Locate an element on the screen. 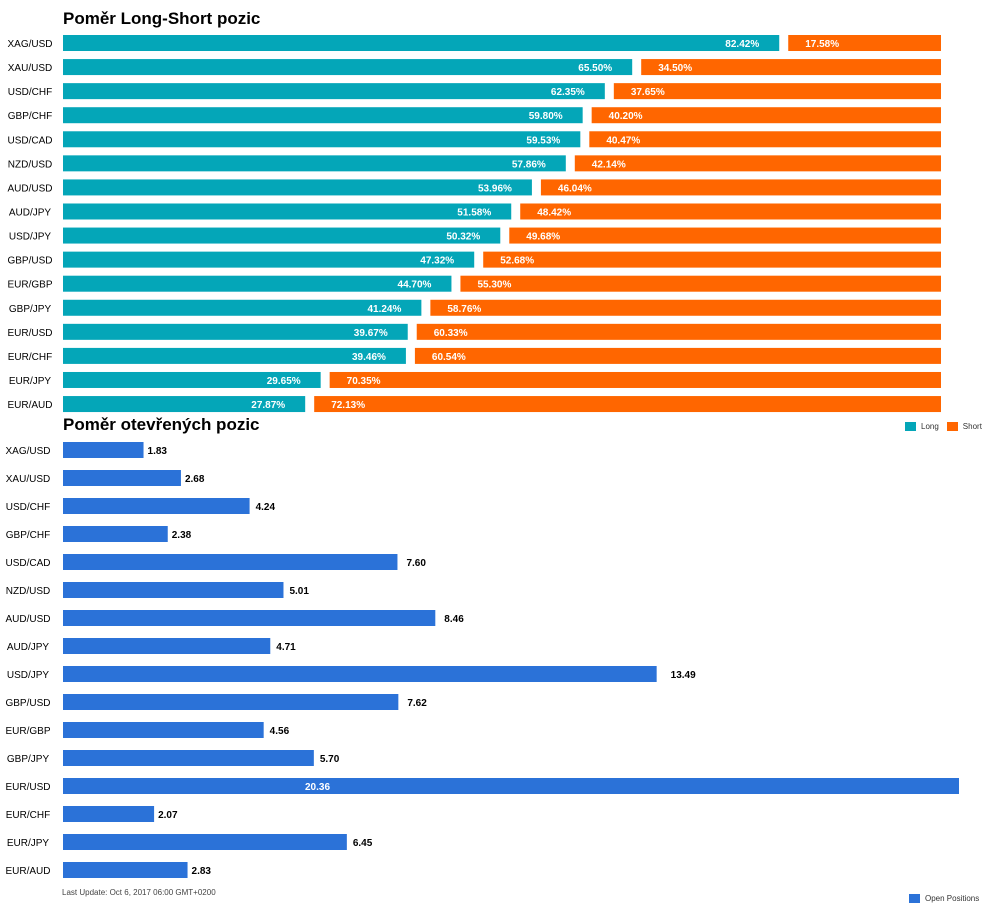  open-positions-bar-eur-chf is located at coordinates (109, 814).